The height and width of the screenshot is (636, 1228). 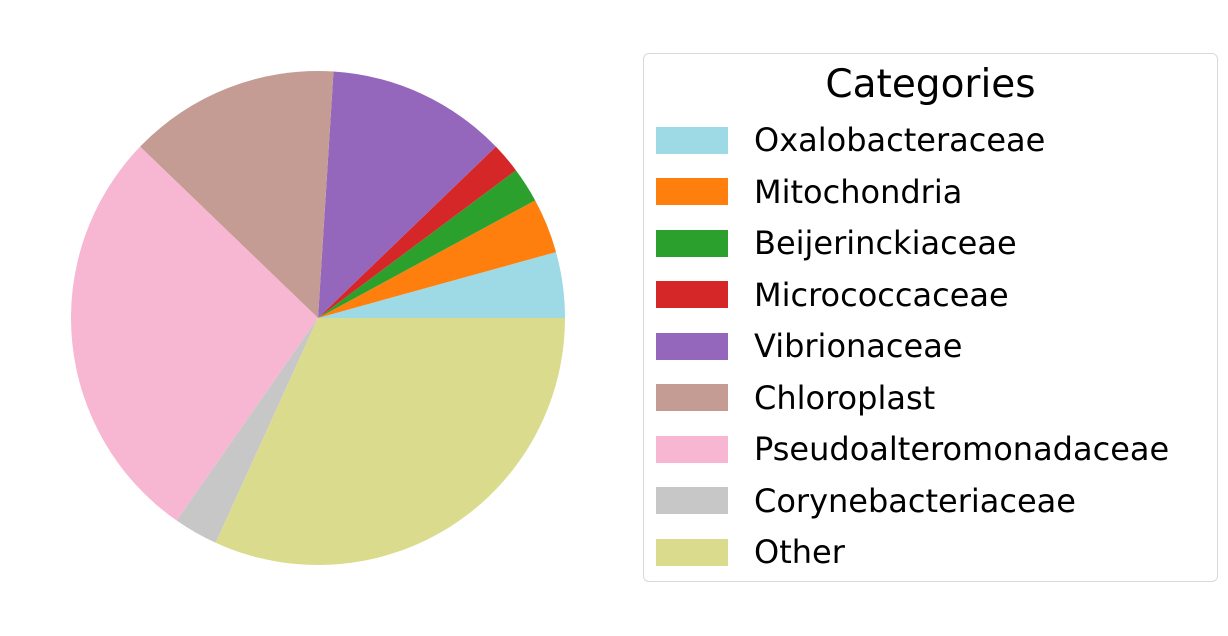 I want to click on legend-item-vibrionaceae: Vibrionaceae, so click(x=809, y=346).